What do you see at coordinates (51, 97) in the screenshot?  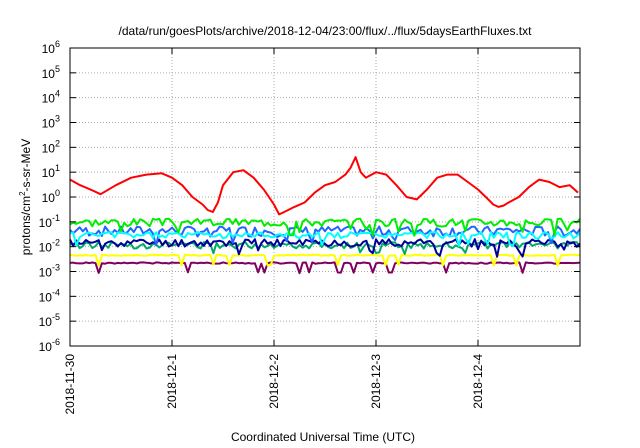 I see `y-tick-label: 10⁴` at bounding box center [51, 97].